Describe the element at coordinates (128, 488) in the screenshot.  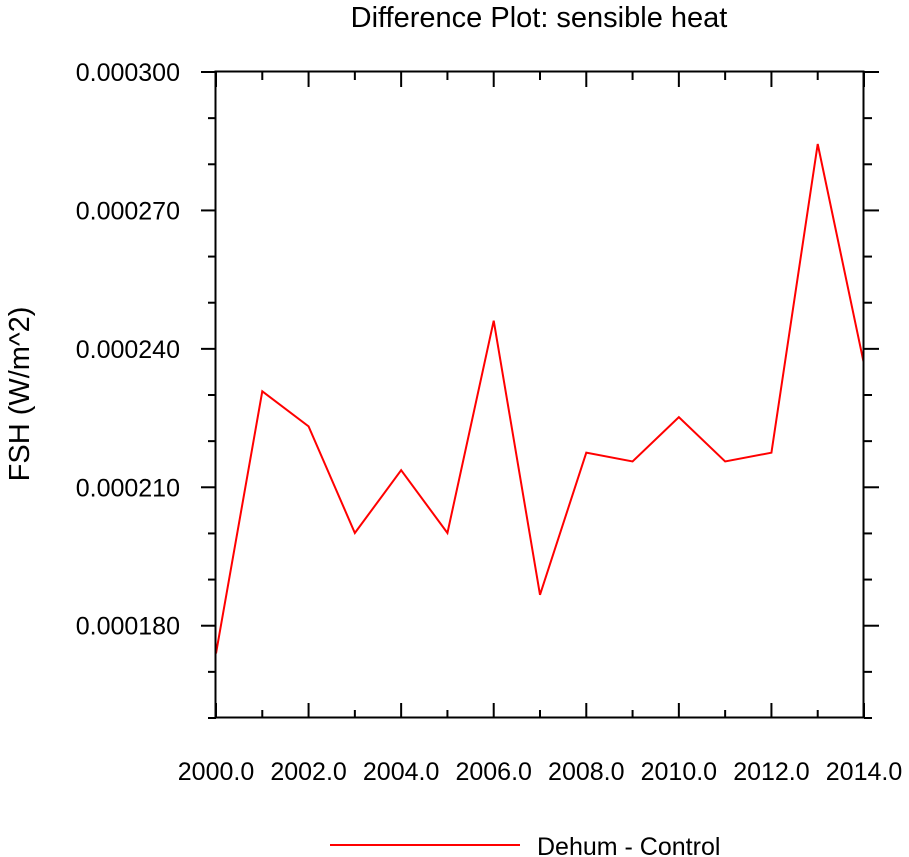
I see `y-tick-label: 0.000210` at that location.